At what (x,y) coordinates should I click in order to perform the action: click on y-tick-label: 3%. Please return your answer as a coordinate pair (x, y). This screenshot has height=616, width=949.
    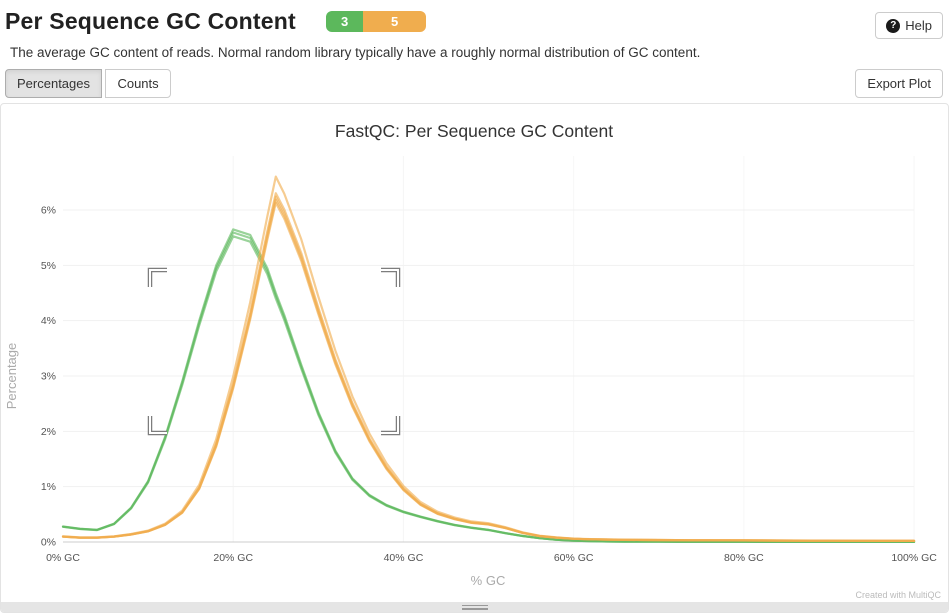
    Looking at the image, I should click on (48, 377).